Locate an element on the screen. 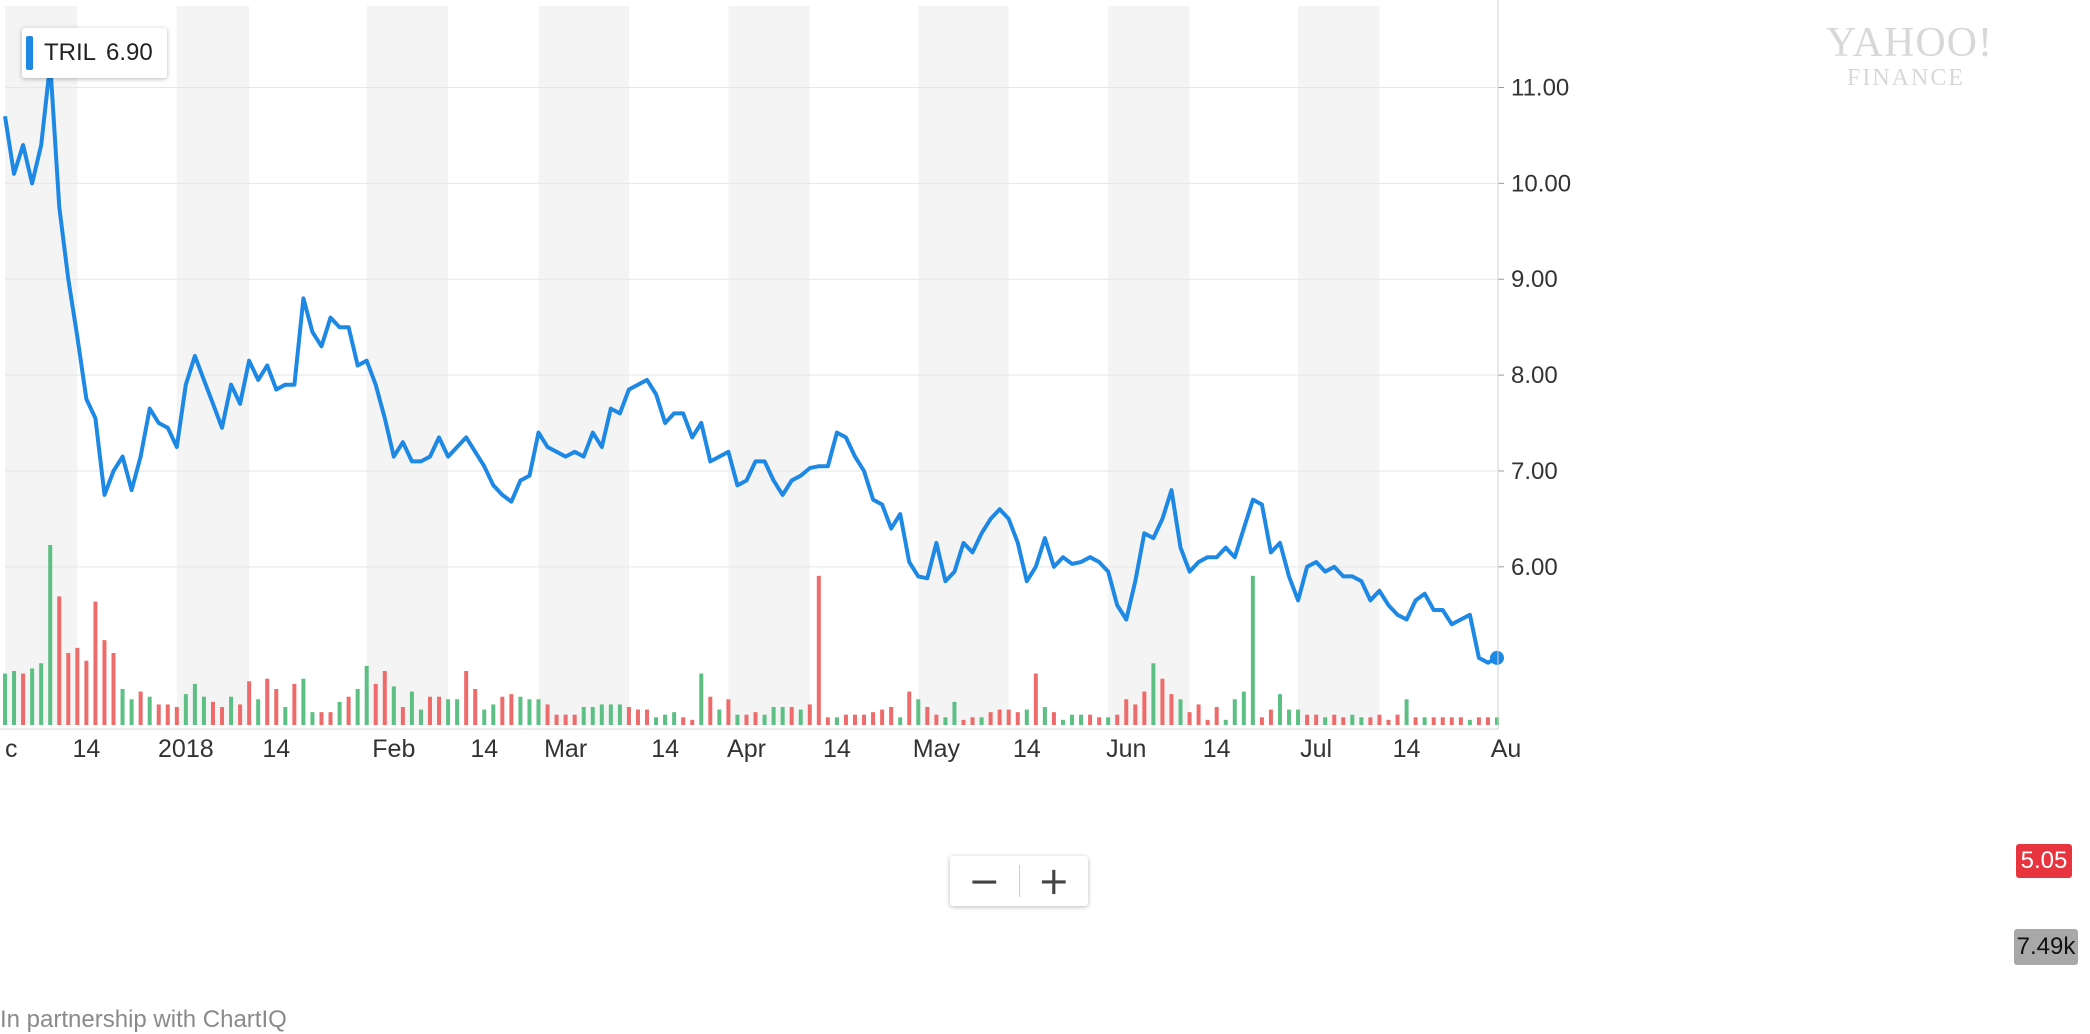 The image size is (2090, 1034). x-tick-label: Jun is located at coordinates (1126, 749).